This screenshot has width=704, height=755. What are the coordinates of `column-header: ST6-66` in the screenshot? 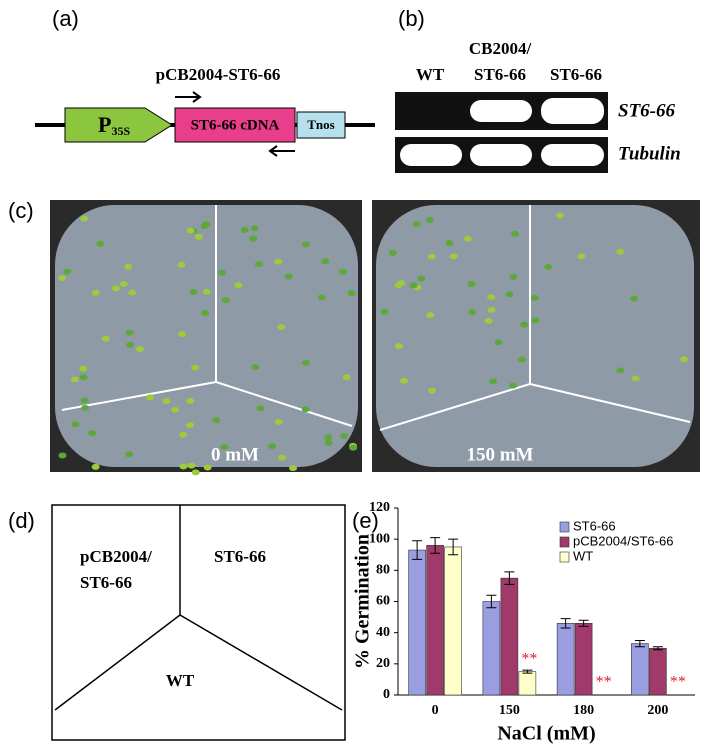 It's located at (576, 74).